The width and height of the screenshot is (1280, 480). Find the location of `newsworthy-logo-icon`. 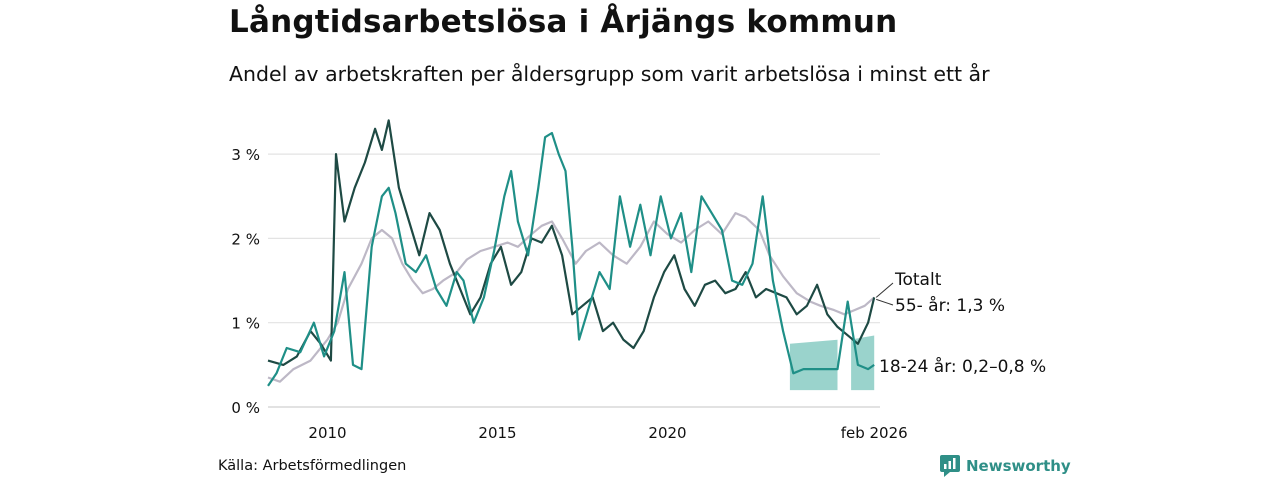

newsworthy-logo-icon is located at coordinates (950, 466).